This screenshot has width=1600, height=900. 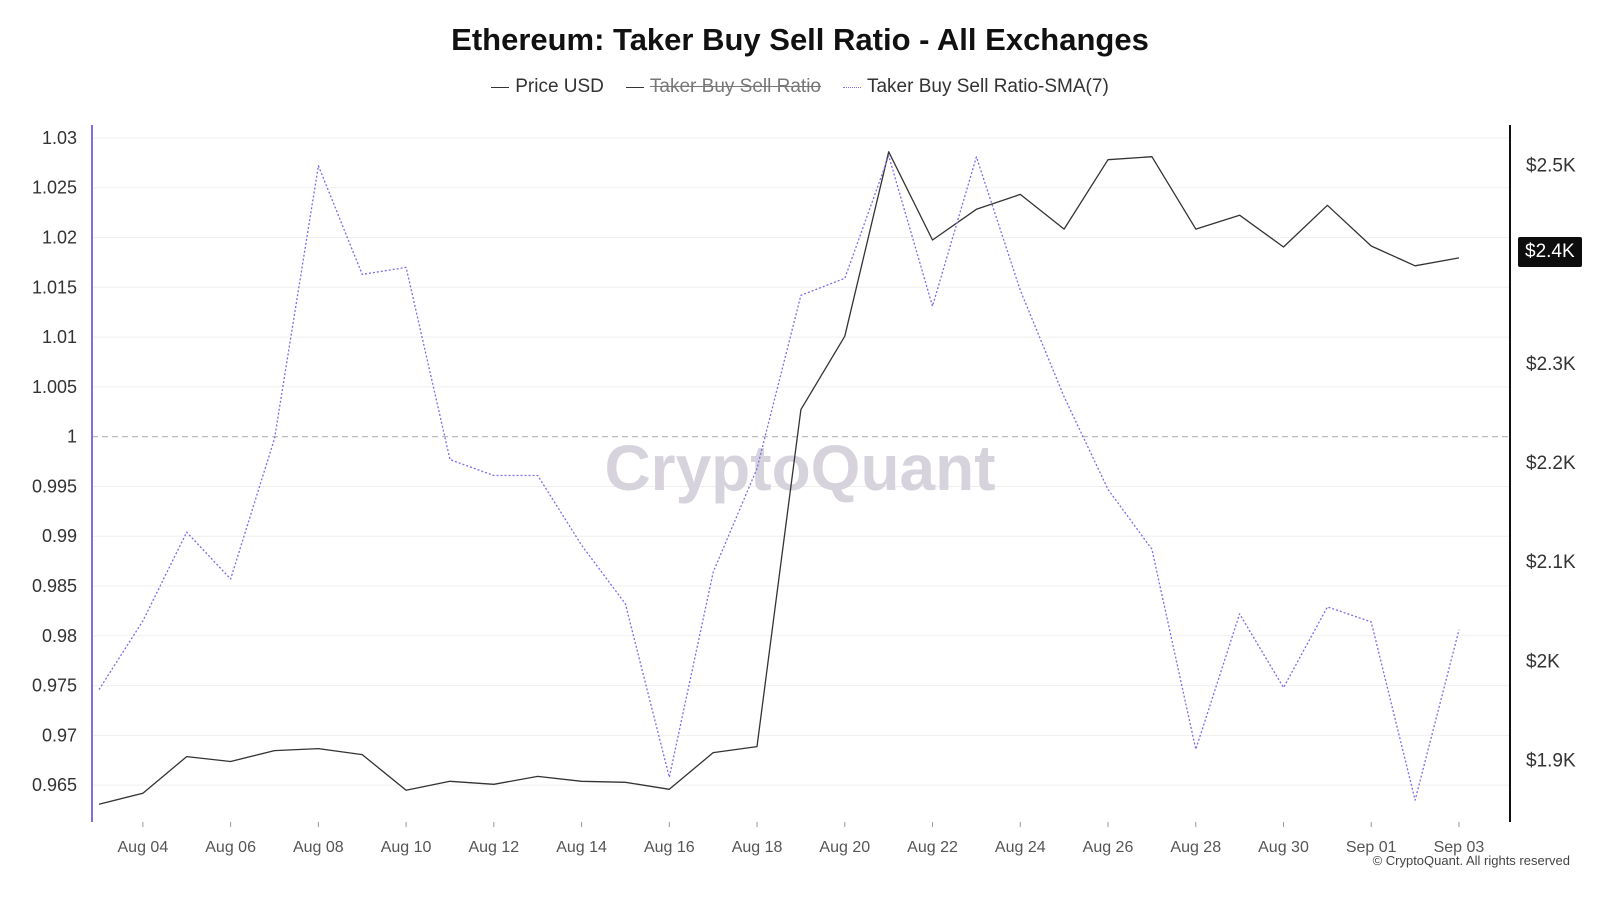 What do you see at coordinates (500, 87) in the screenshot?
I see `legend-swatch-price-usd` at bounding box center [500, 87].